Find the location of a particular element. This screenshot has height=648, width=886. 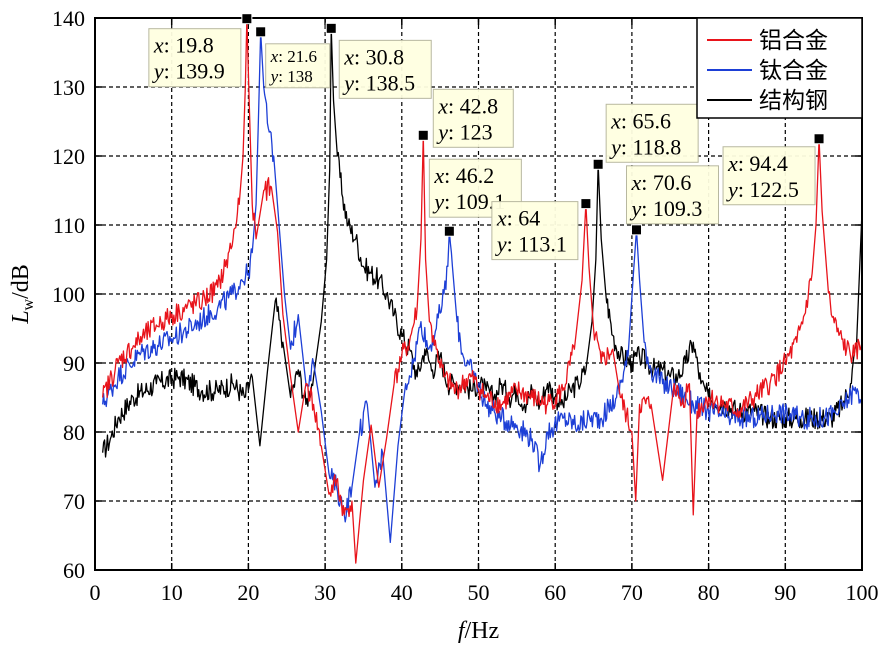

x-tick-label: 40 is located at coordinates (402, 592).